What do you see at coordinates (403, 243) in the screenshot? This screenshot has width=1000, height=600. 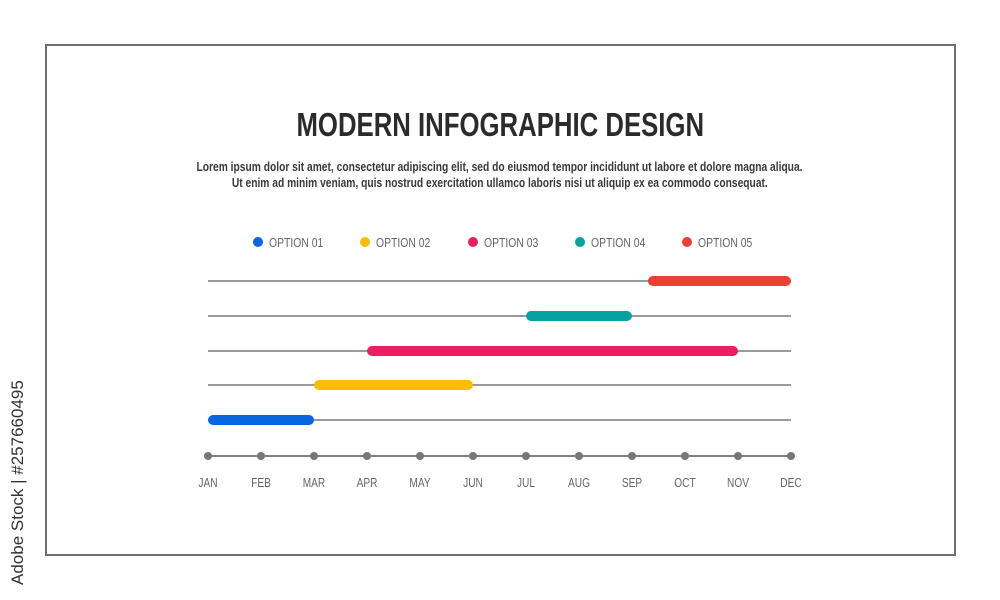 I see `legend-label-2: OPTION 02` at bounding box center [403, 243].